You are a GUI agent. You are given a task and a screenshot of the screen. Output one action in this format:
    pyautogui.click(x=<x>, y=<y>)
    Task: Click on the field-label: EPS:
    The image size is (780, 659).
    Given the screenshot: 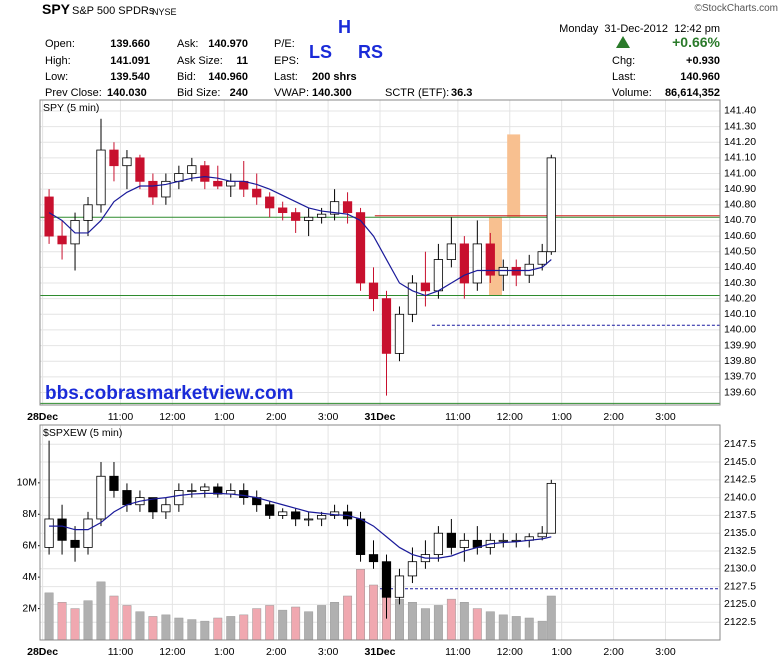 What is the action you would take?
    pyautogui.click(x=287, y=61)
    